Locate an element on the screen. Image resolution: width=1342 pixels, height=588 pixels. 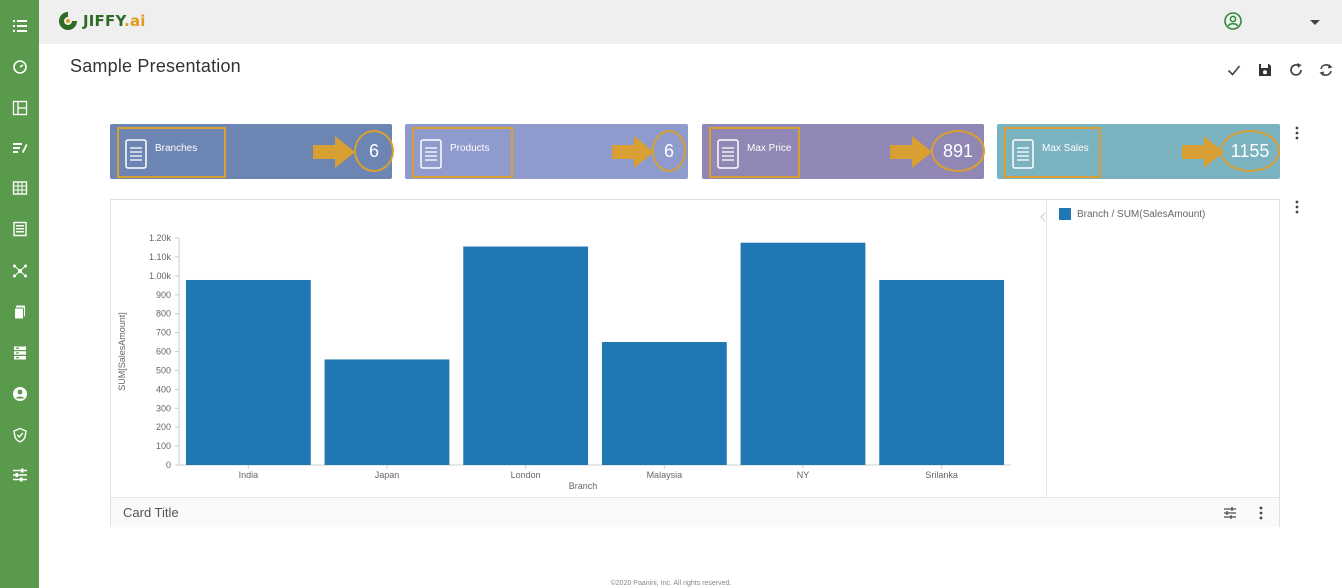
sync-icon is located at coordinates (1326, 70).